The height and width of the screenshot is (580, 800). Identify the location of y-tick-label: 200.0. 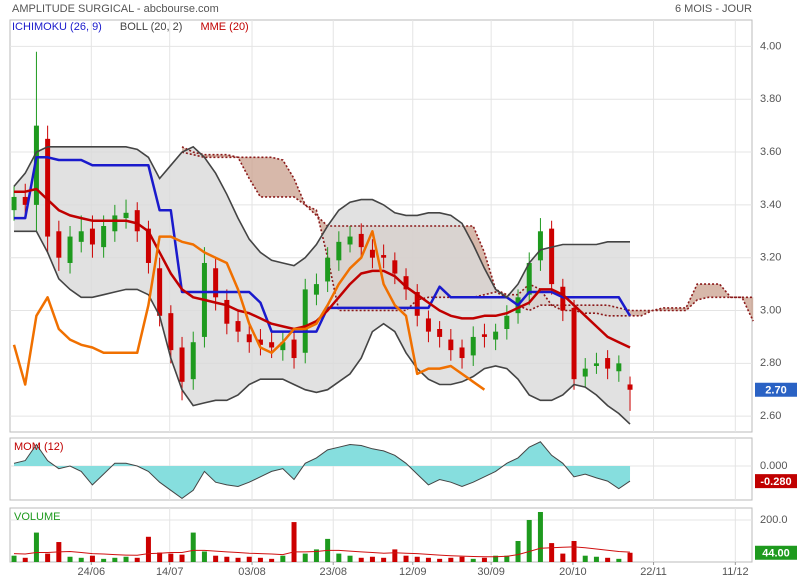
(774, 520).